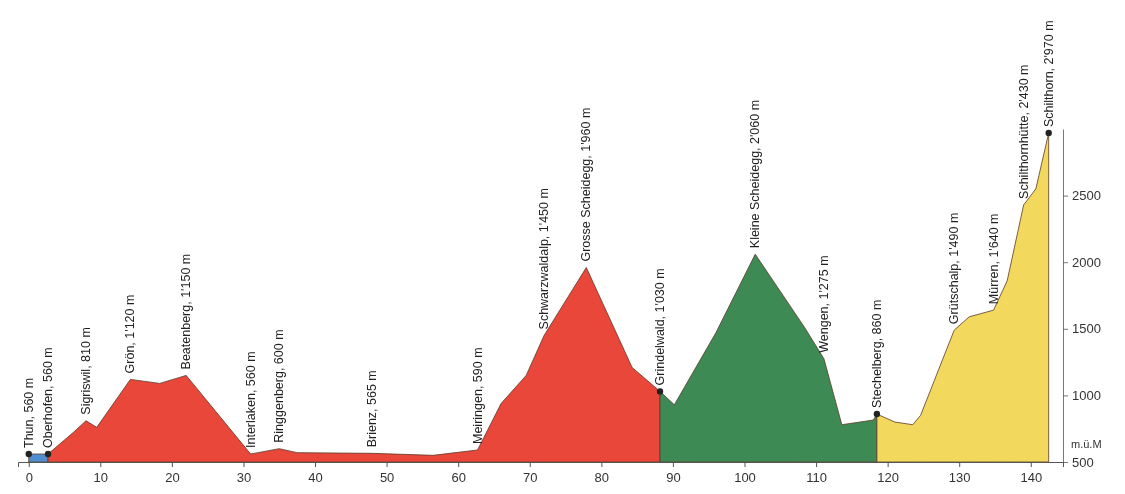 This screenshot has height=494, width=1125. What do you see at coordinates (101, 478) in the screenshot?
I see `x-tick-label: 10` at bounding box center [101, 478].